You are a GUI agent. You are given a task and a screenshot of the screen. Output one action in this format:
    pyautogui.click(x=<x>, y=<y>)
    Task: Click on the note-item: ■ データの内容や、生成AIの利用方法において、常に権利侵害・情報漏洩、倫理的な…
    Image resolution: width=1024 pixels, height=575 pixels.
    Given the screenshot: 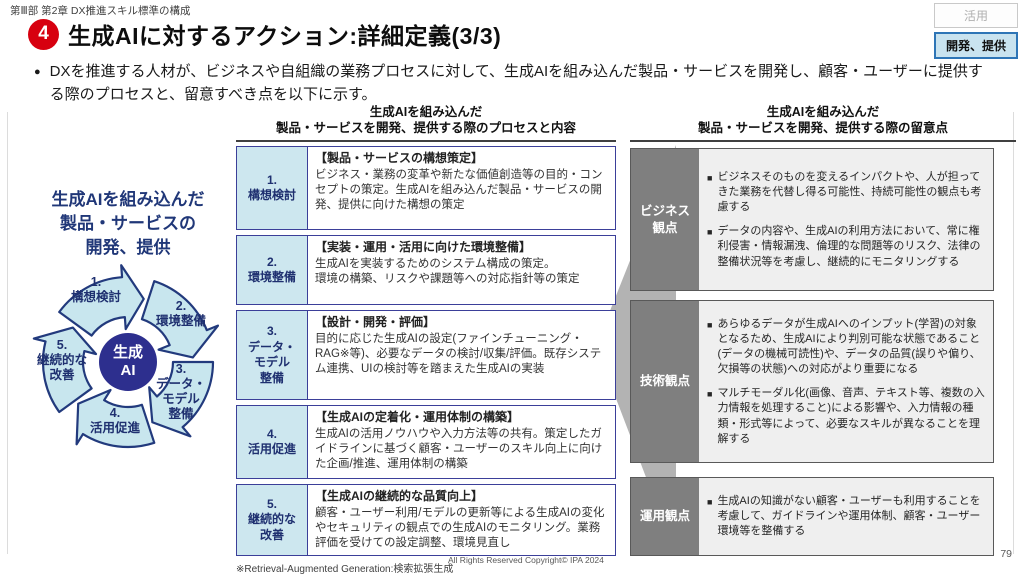 What is the action you would take?
    pyautogui.click(x=846, y=247)
    